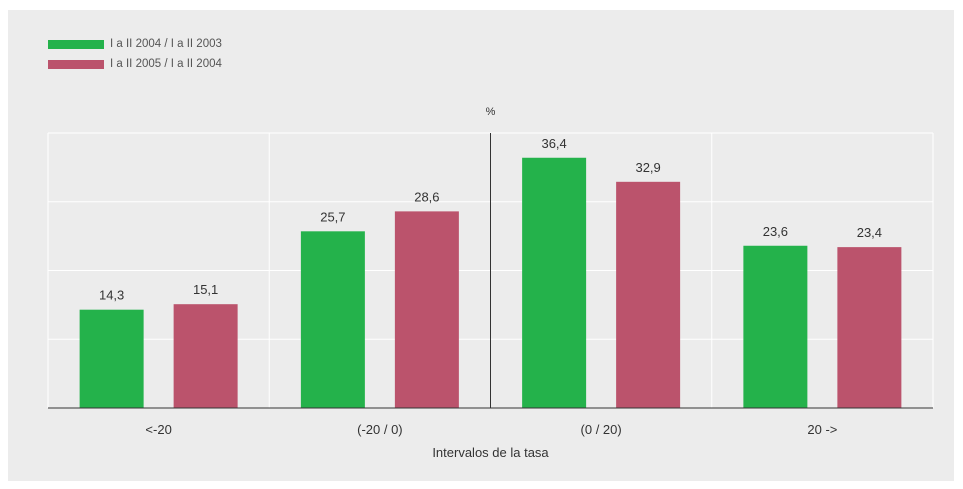 The image size is (963, 489). What do you see at coordinates (332, 216) in the screenshot?
I see `data-label-series-1-cat-2: 25,7` at bounding box center [332, 216].